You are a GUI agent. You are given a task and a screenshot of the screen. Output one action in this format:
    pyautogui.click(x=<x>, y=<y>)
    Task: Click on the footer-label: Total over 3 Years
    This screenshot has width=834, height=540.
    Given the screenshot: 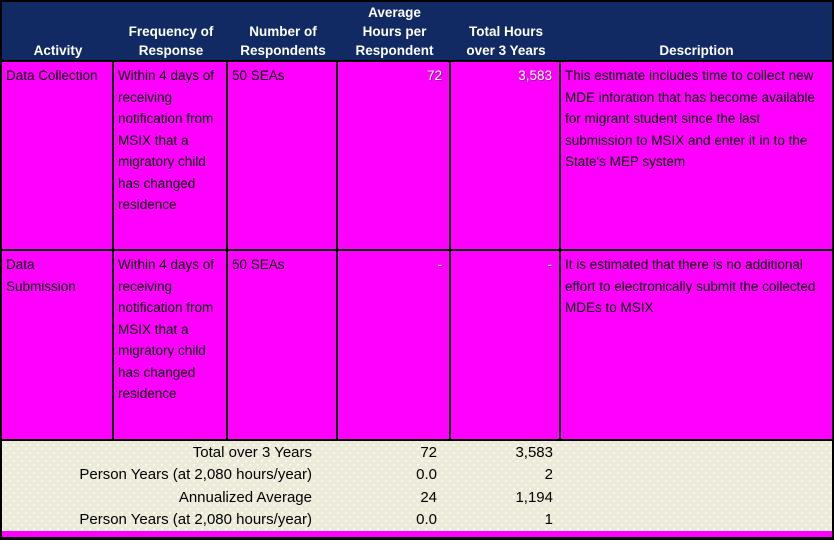 What is the action you would take?
    pyautogui.click(x=252, y=452)
    